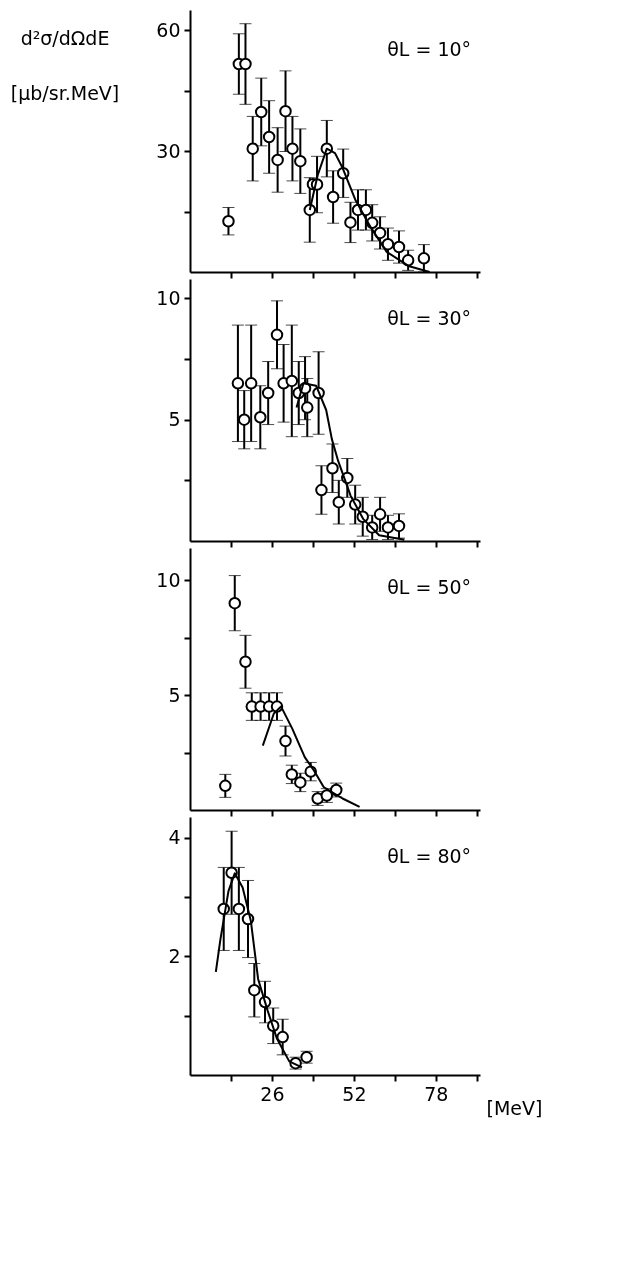  What do you see at coordinates (429, 587) in the screenshot?
I see `annotation: θL = 50°` at bounding box center [429, 587].